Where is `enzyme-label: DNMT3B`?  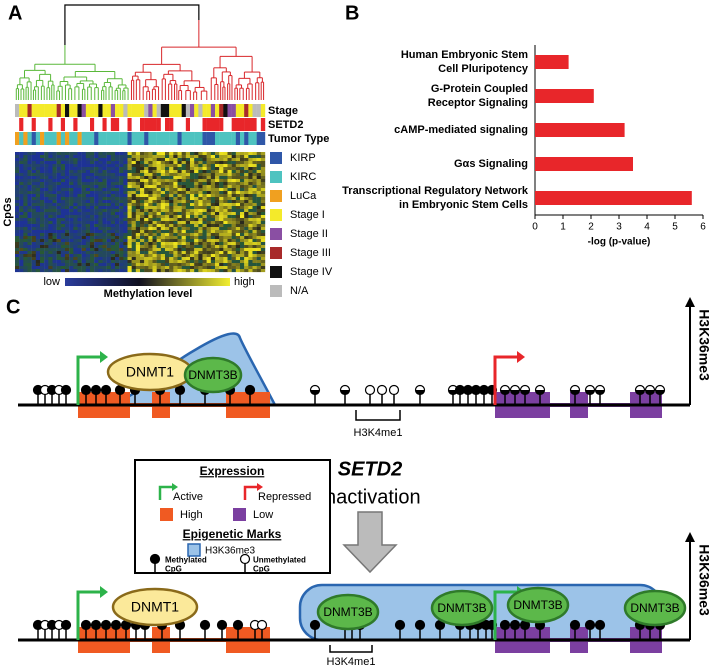 enzyme-label: DNMT3B is located at coordinates (654, 608).